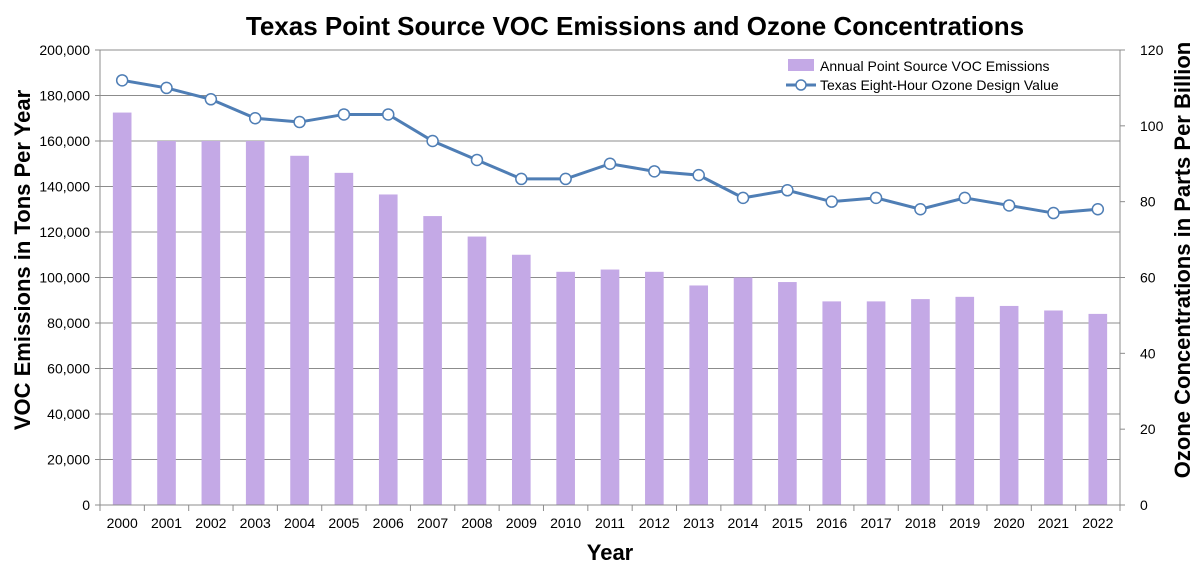 The height and width of the screenshot is (570, 1200). I want to click on x-tick-label: 2004, so click(299, 523).